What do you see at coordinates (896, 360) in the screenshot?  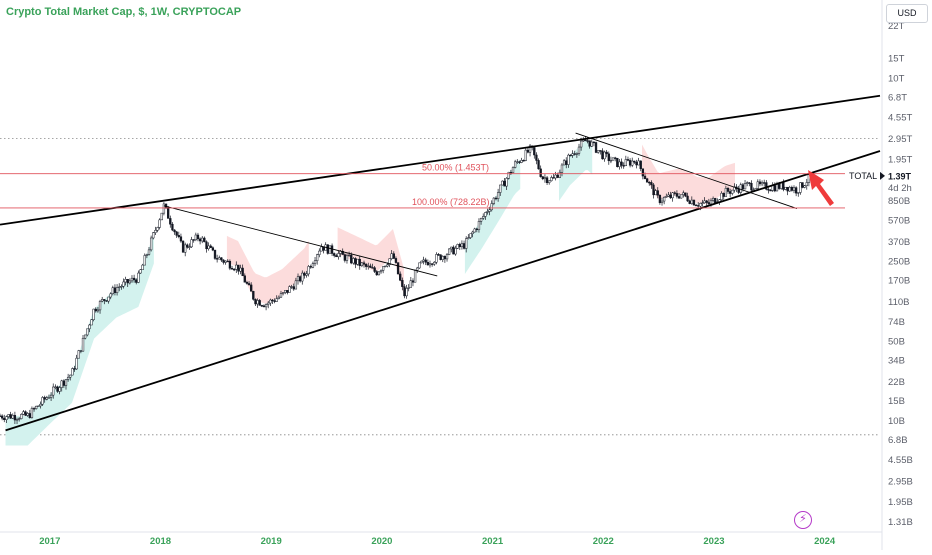 I see `price-tick-label: 34B` at bounding box center [896, 360].